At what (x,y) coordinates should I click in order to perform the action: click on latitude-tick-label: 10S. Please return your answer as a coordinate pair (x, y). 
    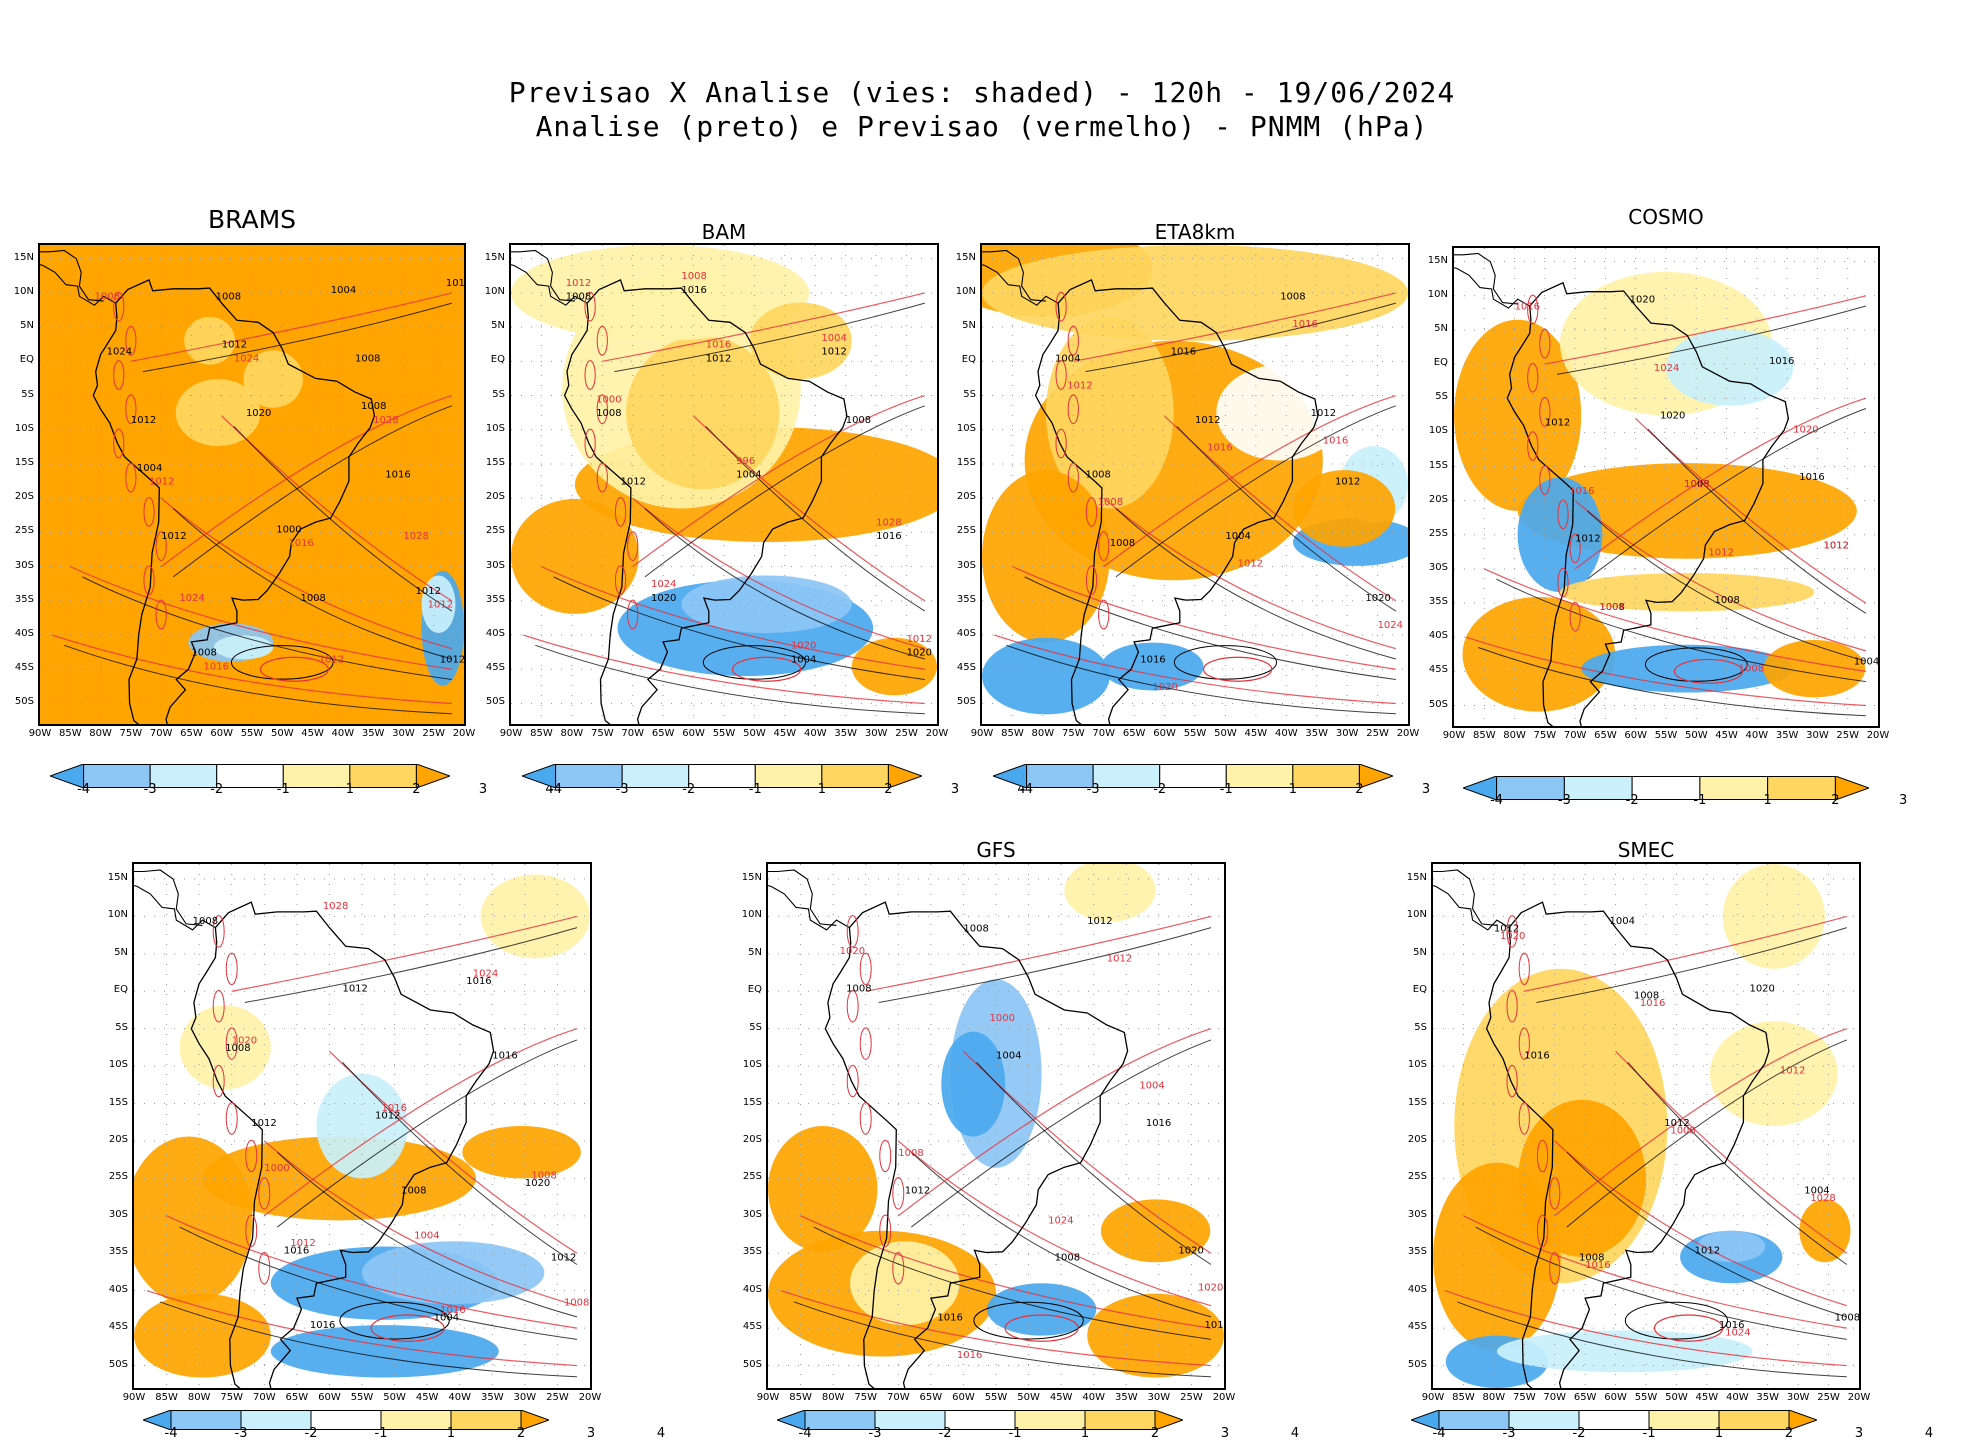
    Looking at the image, I should click on (495, 428).